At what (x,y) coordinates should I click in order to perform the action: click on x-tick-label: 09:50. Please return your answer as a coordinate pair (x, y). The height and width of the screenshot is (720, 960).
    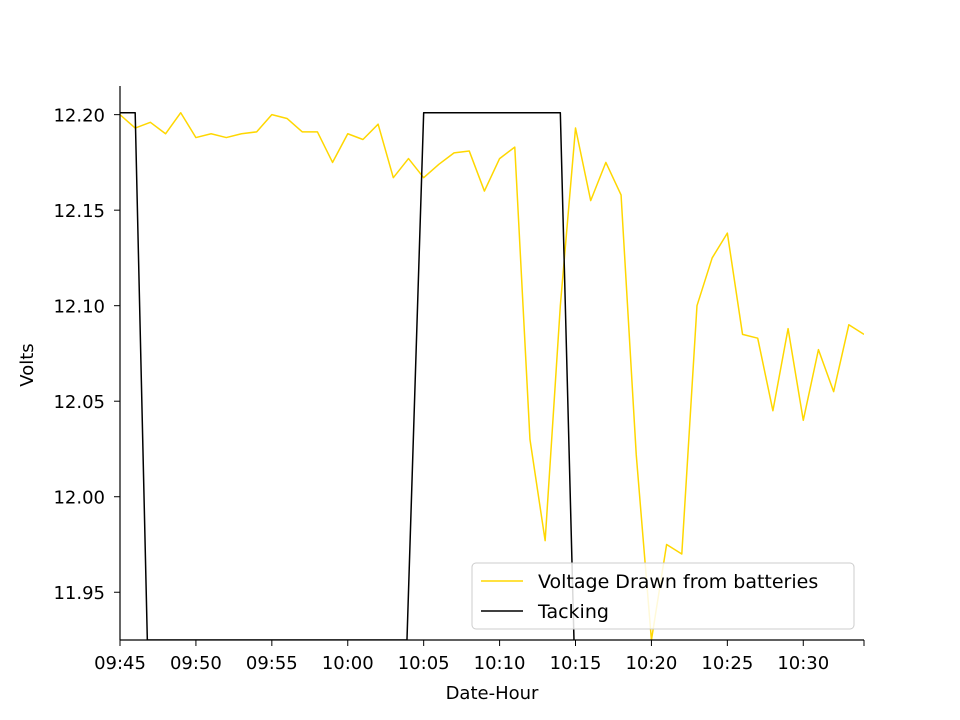
    Looking at the image, I should click on (196, 663).